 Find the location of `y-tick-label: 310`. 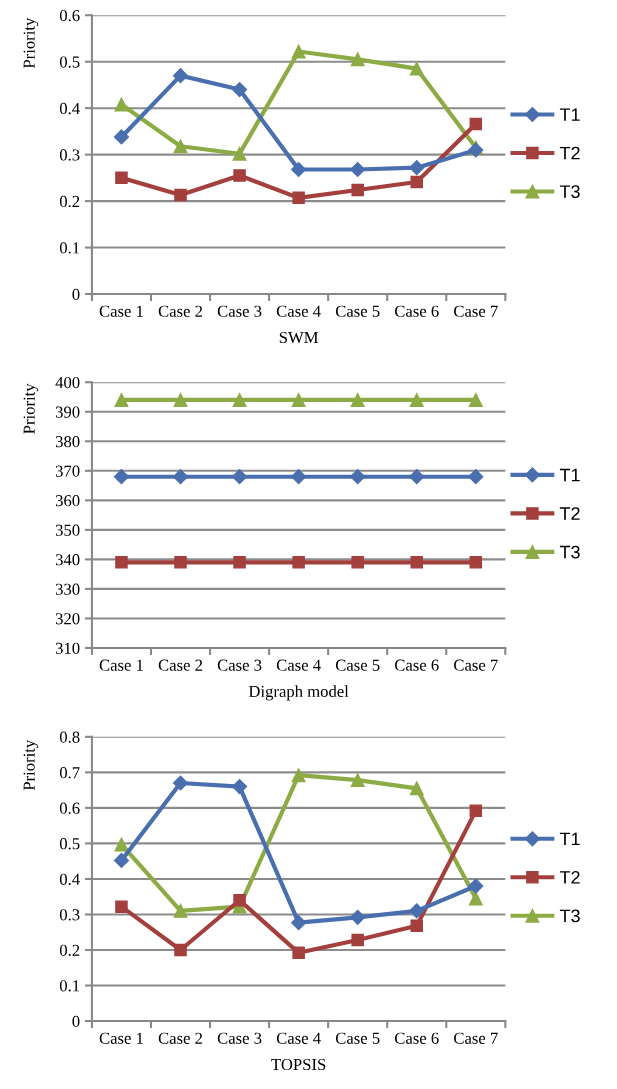

y-tick-label: 310 is located at coordinates (67, 648).